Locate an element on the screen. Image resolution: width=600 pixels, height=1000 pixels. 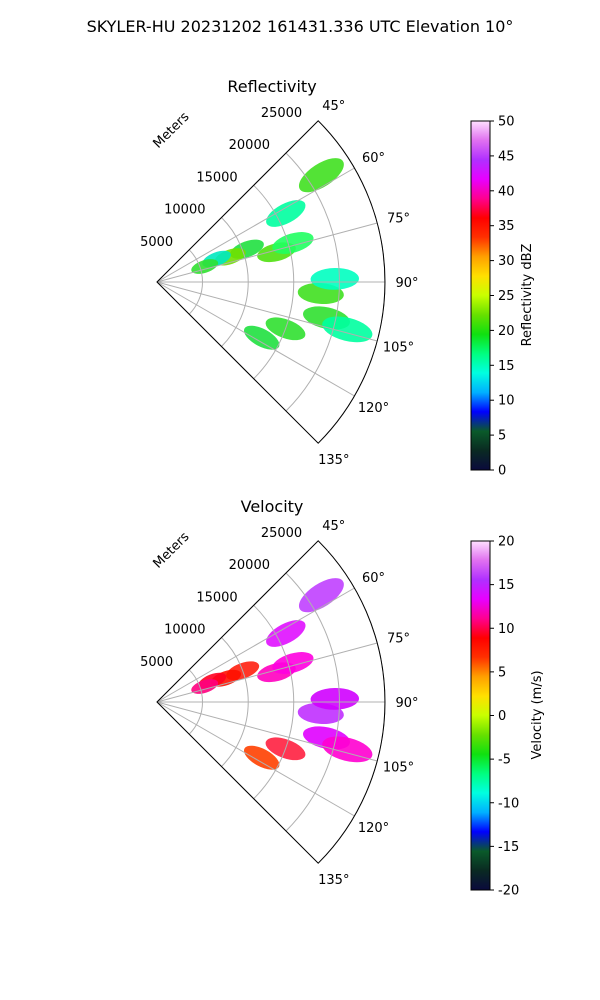
velocity-colorbar: Velocity (m/s) -20 -15 -10 -5 0 5 10 15 20 is located at coordinates (507, 717).